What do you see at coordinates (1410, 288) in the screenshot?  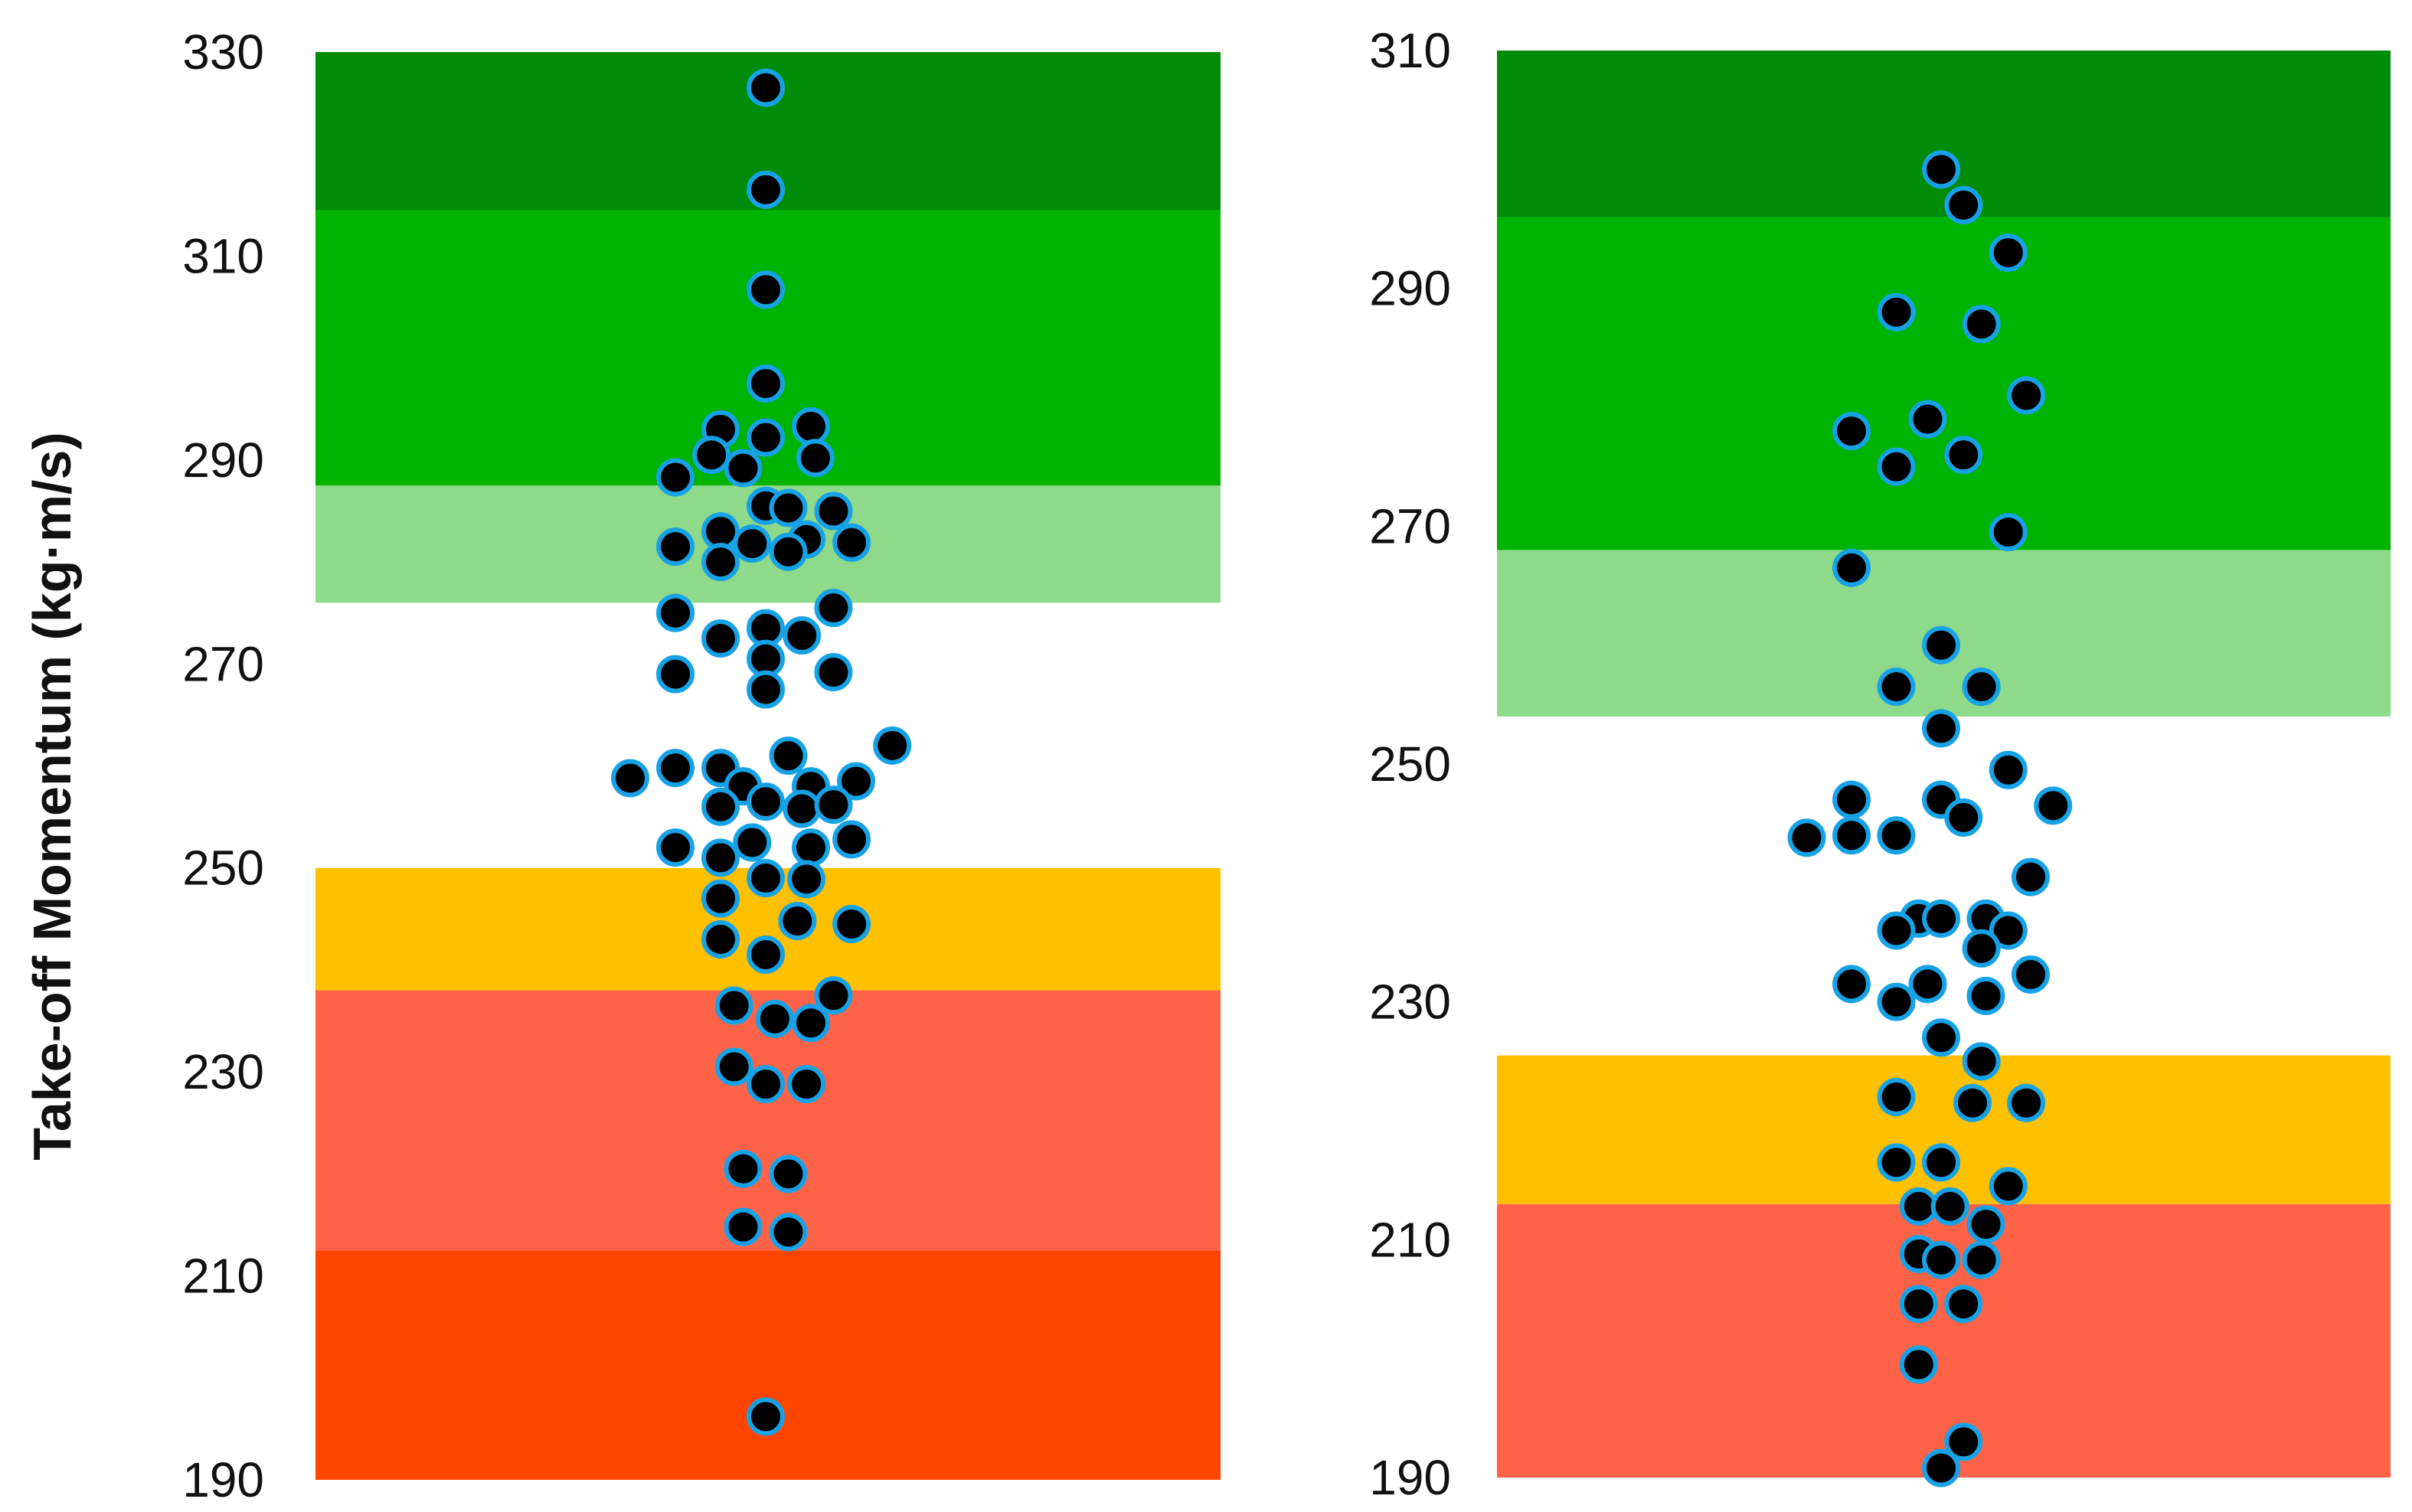 I see `y-tick-label: 290` at bounding box center [1410, 288].